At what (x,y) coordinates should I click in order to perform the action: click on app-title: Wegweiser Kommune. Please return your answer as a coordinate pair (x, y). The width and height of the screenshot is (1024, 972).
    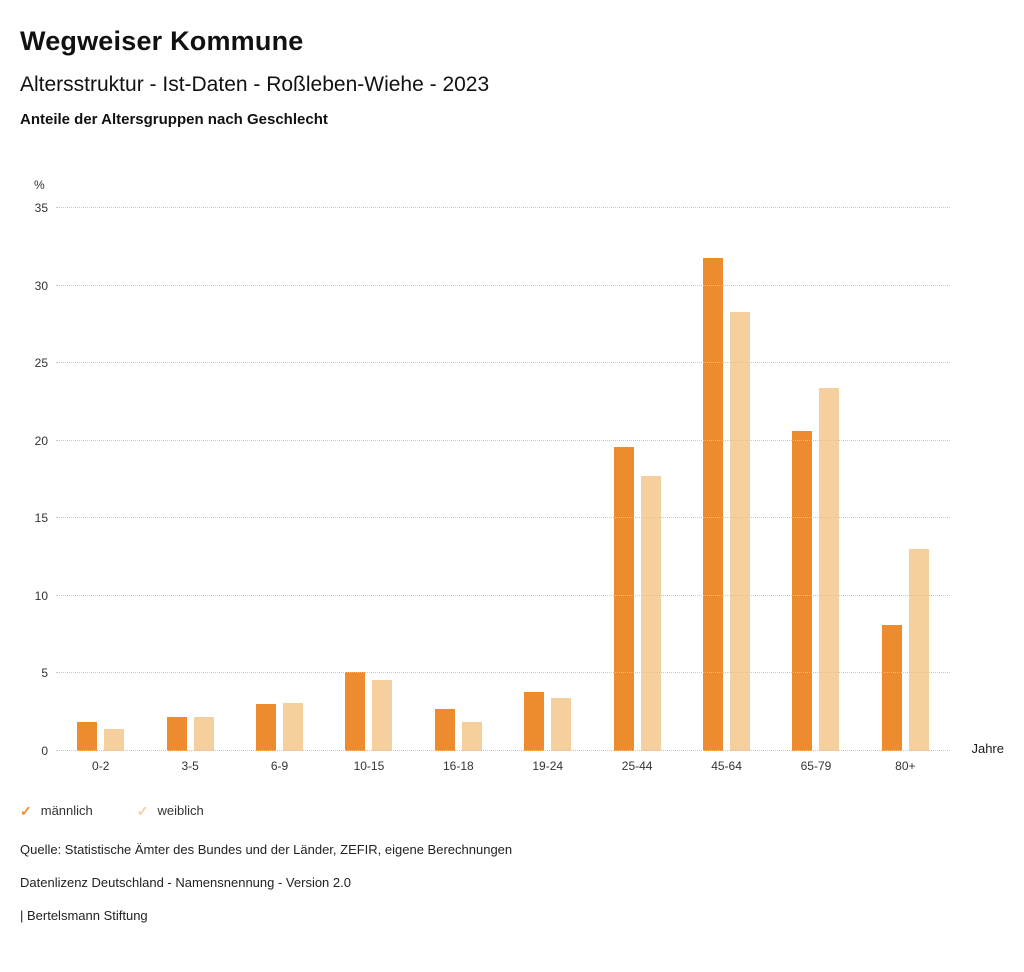
    Looking at the image, I should click on (162, 41).